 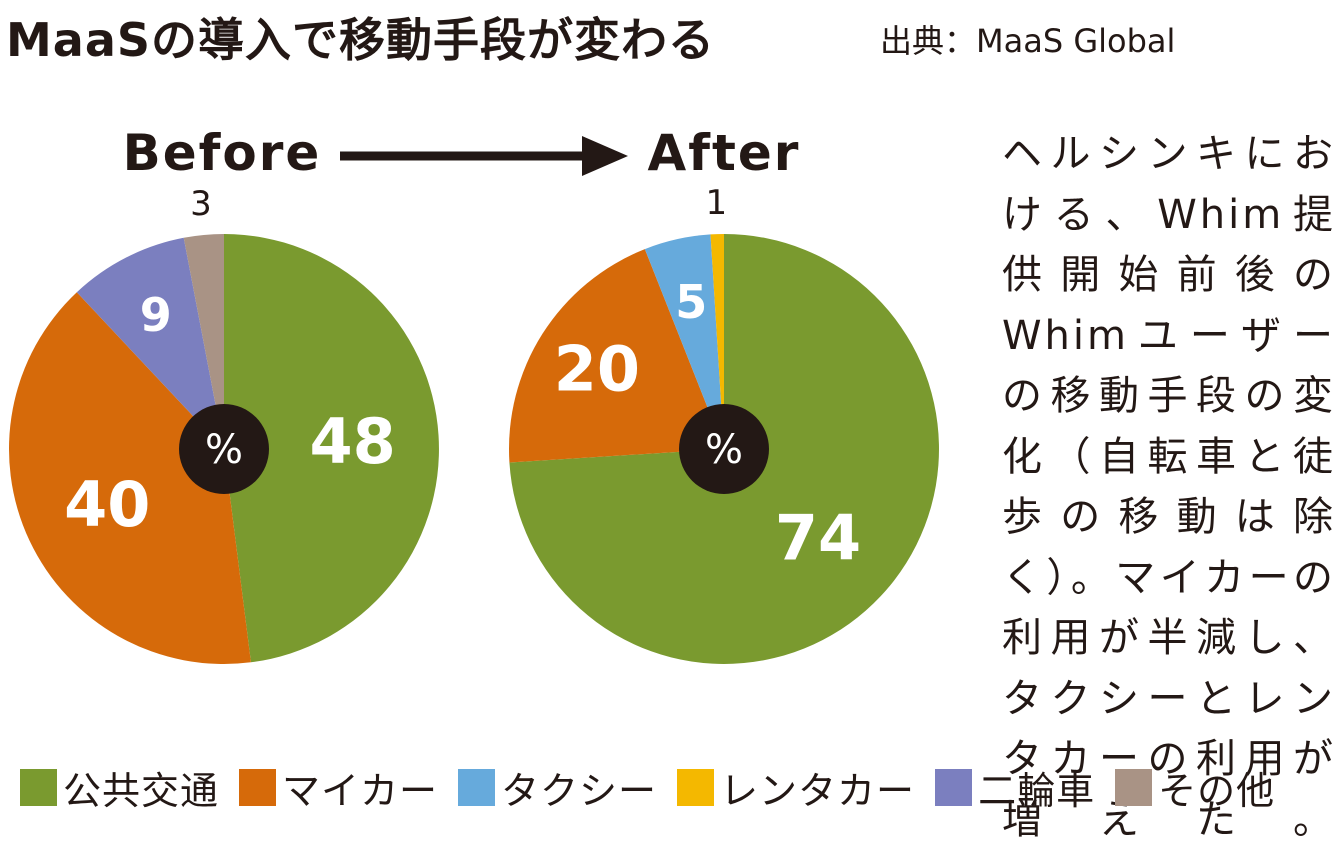 I want to click on legend-item-taxi: タクシー, so click(x=557, y=787).